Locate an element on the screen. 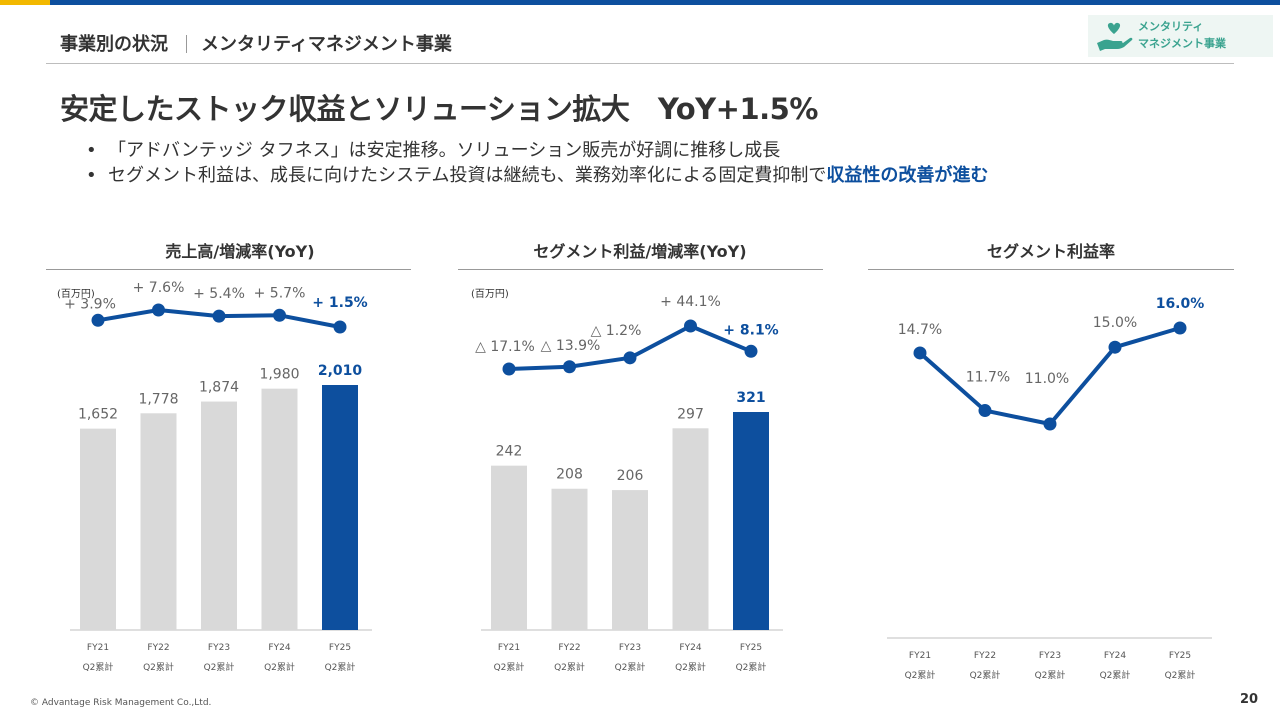 This screenshot has width=1280, height=720. sales-yoy-label: + 5.4% is located at coordinates (219, 294).